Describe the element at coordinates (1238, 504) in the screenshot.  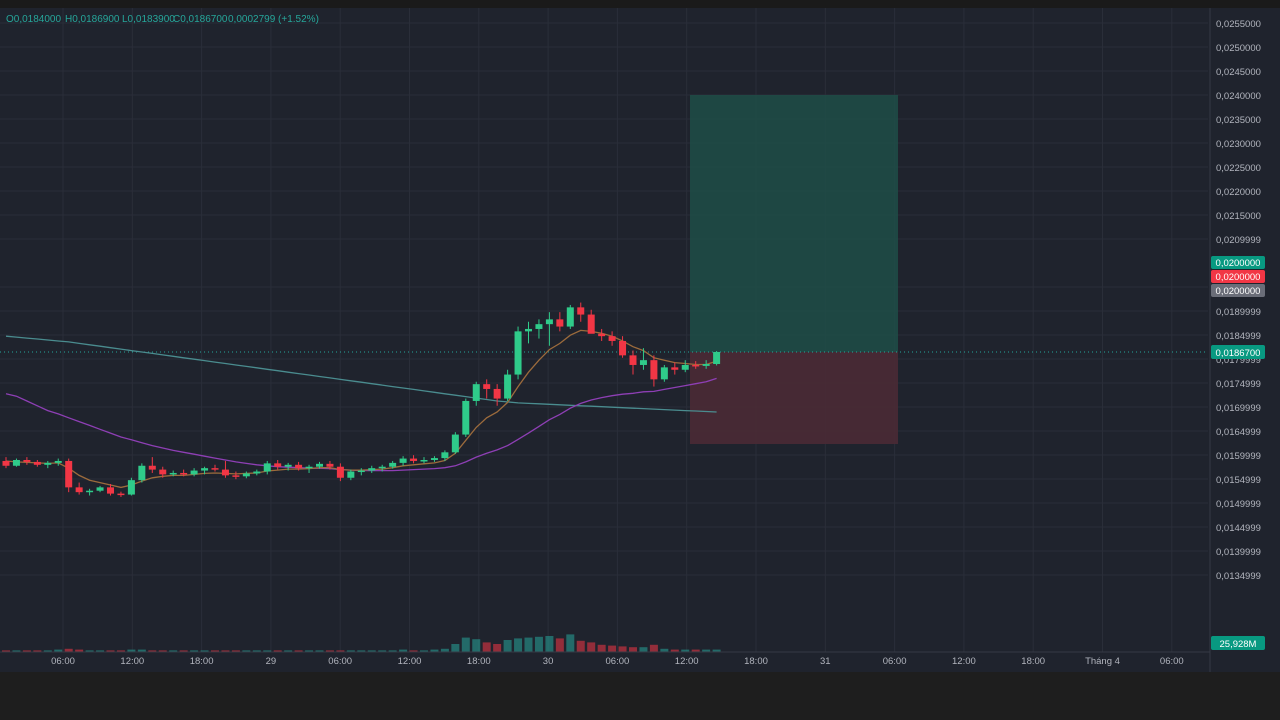
I see `price-tick-label: 0,0149999` at that location.